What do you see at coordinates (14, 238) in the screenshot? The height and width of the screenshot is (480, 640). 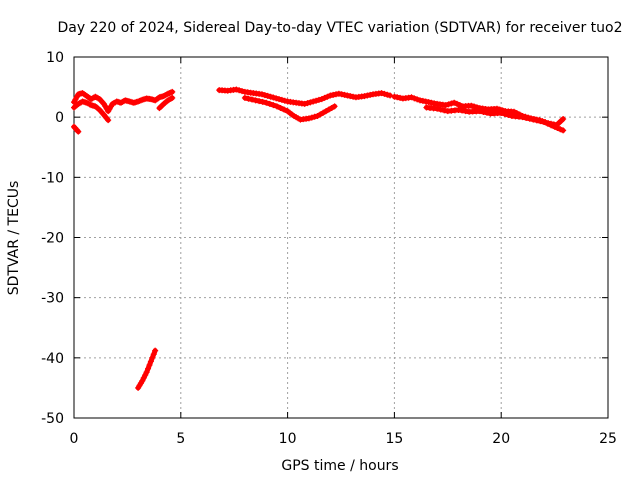 I see `y-axis-label: SDTVAR / TECUs` at bounding box center [14, 238].